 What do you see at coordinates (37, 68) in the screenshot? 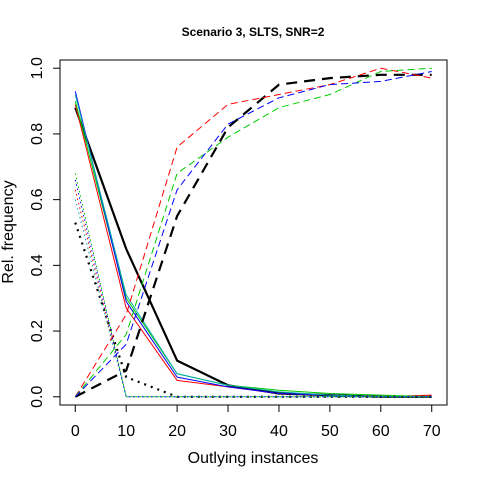
I see `y-tick-label: 1.0` at bounding box center [37, 68].